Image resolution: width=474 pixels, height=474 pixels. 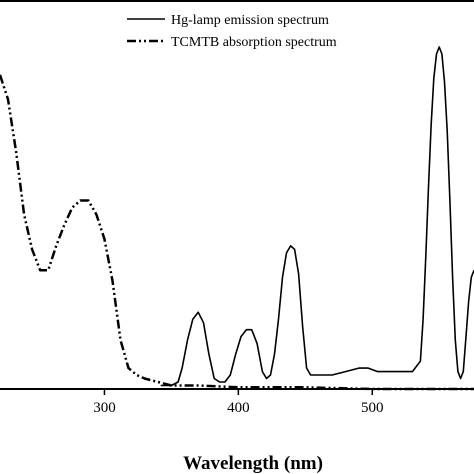 I want to click on x-tick-label-300: 300, so click(x=104, y=408).